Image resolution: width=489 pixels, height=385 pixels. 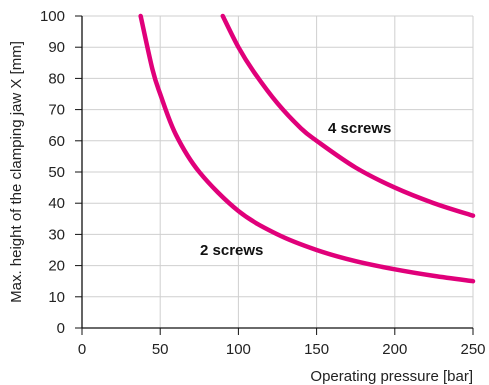 I want to click on y-tick-label: 70, so click(x=56, y=110).